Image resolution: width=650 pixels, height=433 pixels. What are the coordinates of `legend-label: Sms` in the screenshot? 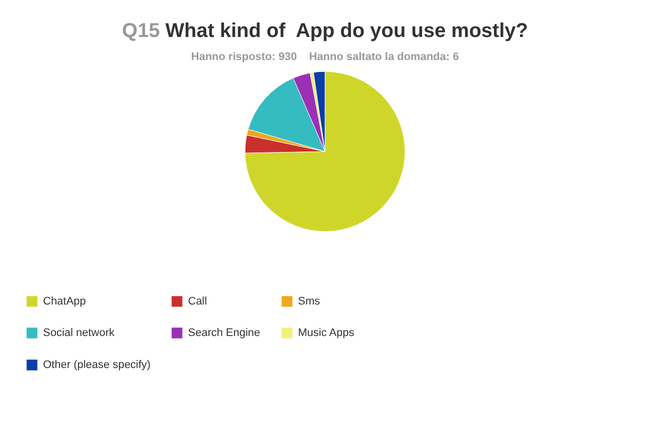 It's located at (309, 301).